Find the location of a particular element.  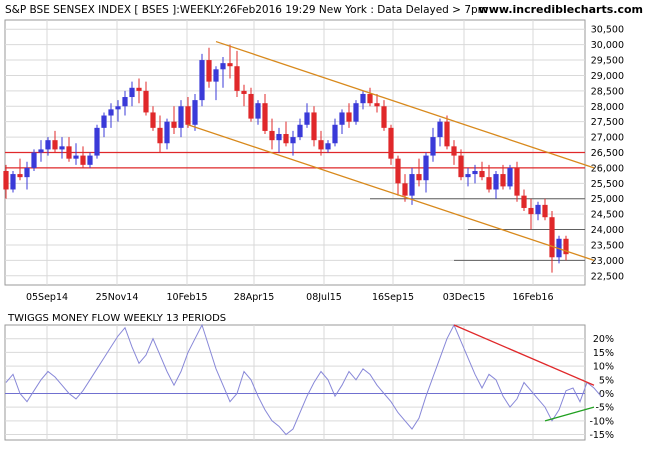

price-y-tick-label: 30,500 is located at coordinates (607, 30).